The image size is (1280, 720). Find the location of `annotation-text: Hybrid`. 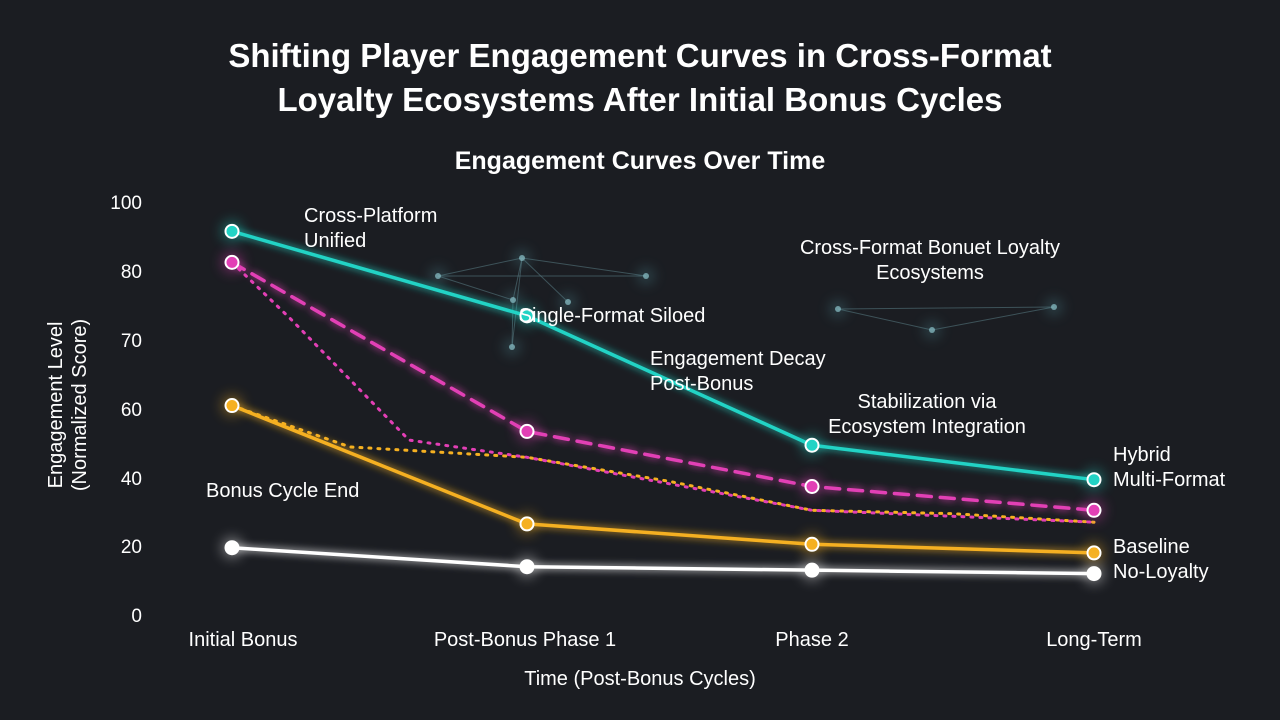

annotation-text: Hybrid is located at coordinates (1142, 455).